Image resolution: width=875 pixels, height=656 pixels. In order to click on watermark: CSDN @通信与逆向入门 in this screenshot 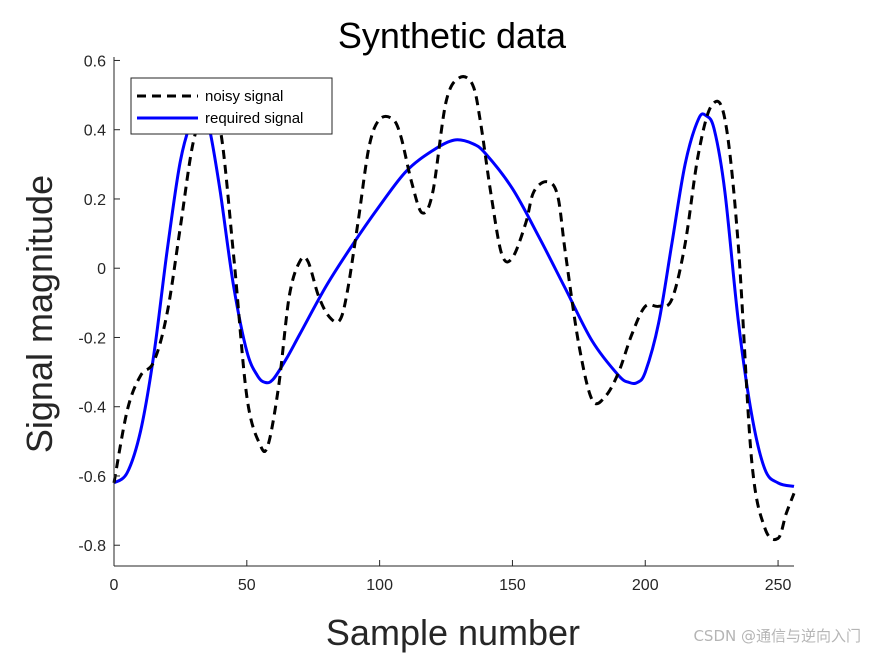, I will do `click(777, 636)`.